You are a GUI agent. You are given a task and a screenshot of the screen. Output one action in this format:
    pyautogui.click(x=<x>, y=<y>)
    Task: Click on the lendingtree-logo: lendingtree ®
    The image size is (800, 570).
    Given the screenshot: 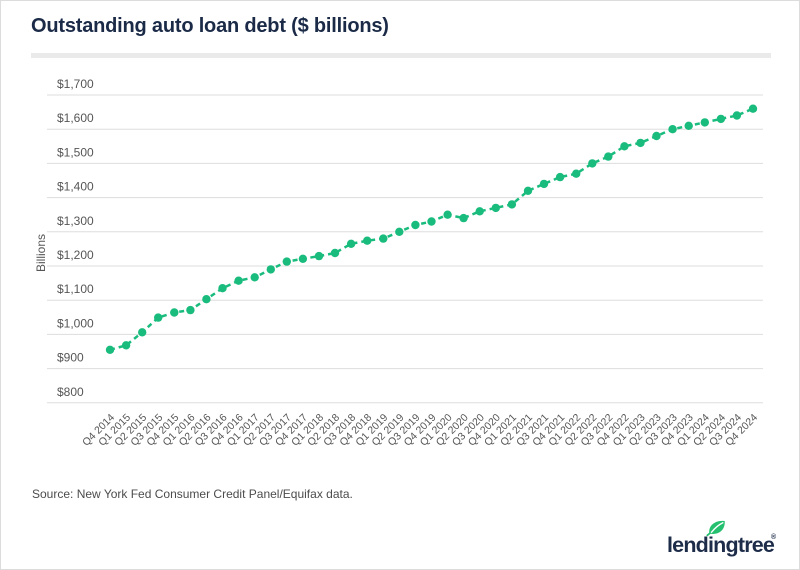 What is the action you would take?
    pyautogui.click(x=727, y=539)
    